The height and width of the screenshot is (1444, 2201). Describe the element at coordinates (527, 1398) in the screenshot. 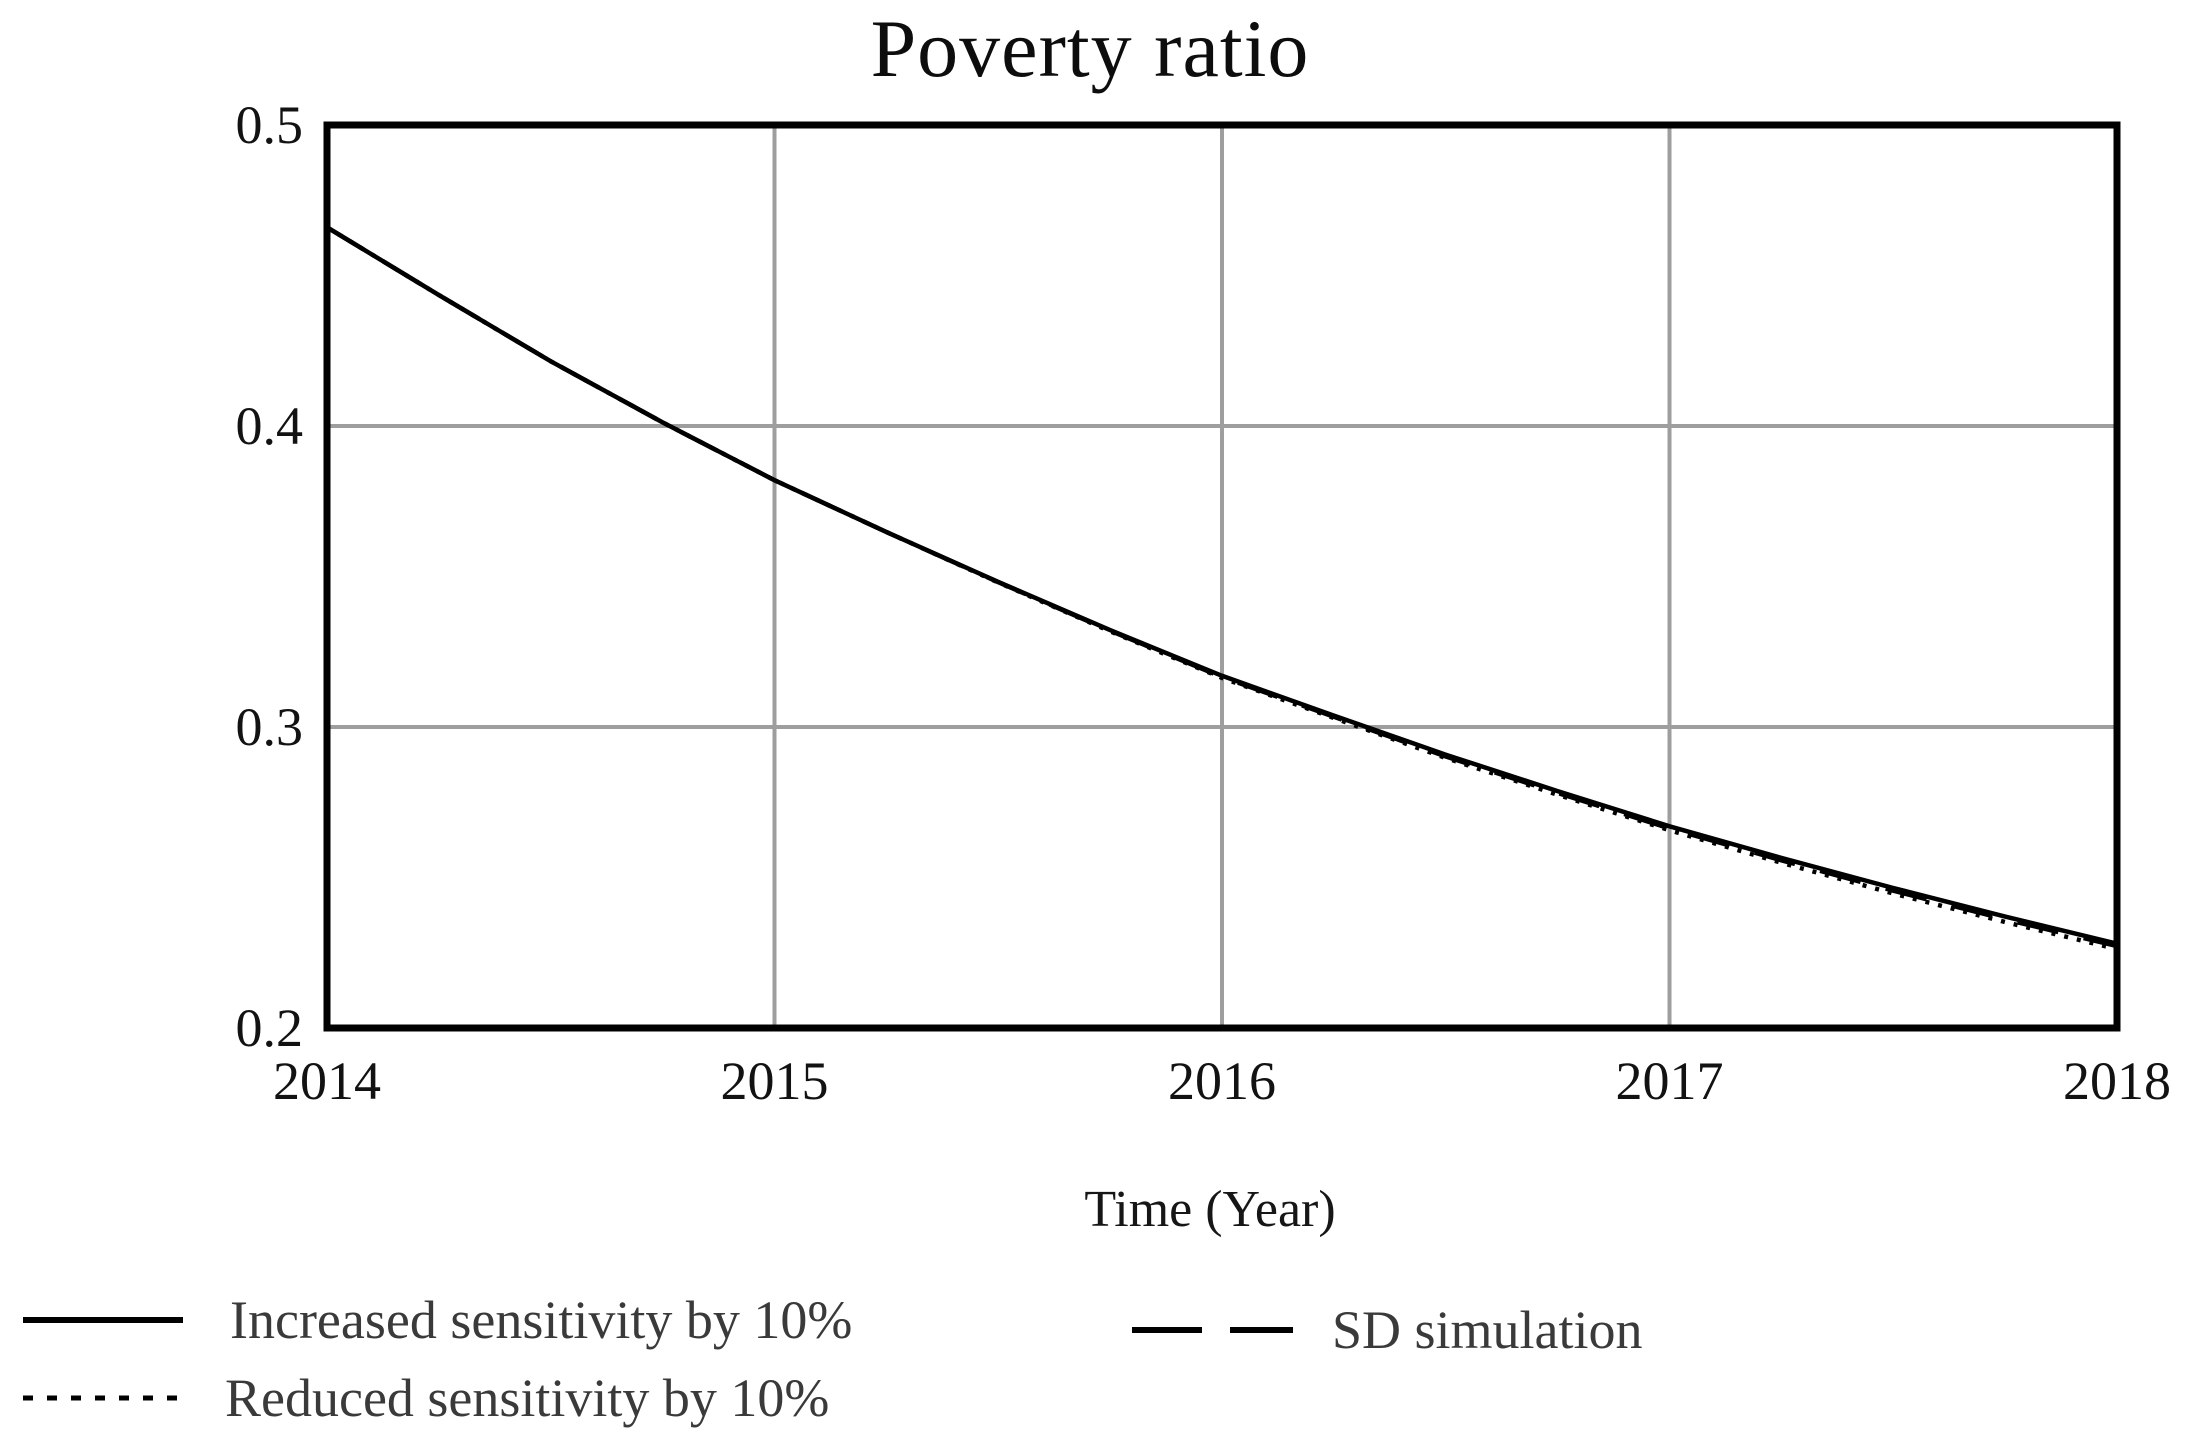

I see `legend-label: Reduced sensitivity by 10%` at that location.